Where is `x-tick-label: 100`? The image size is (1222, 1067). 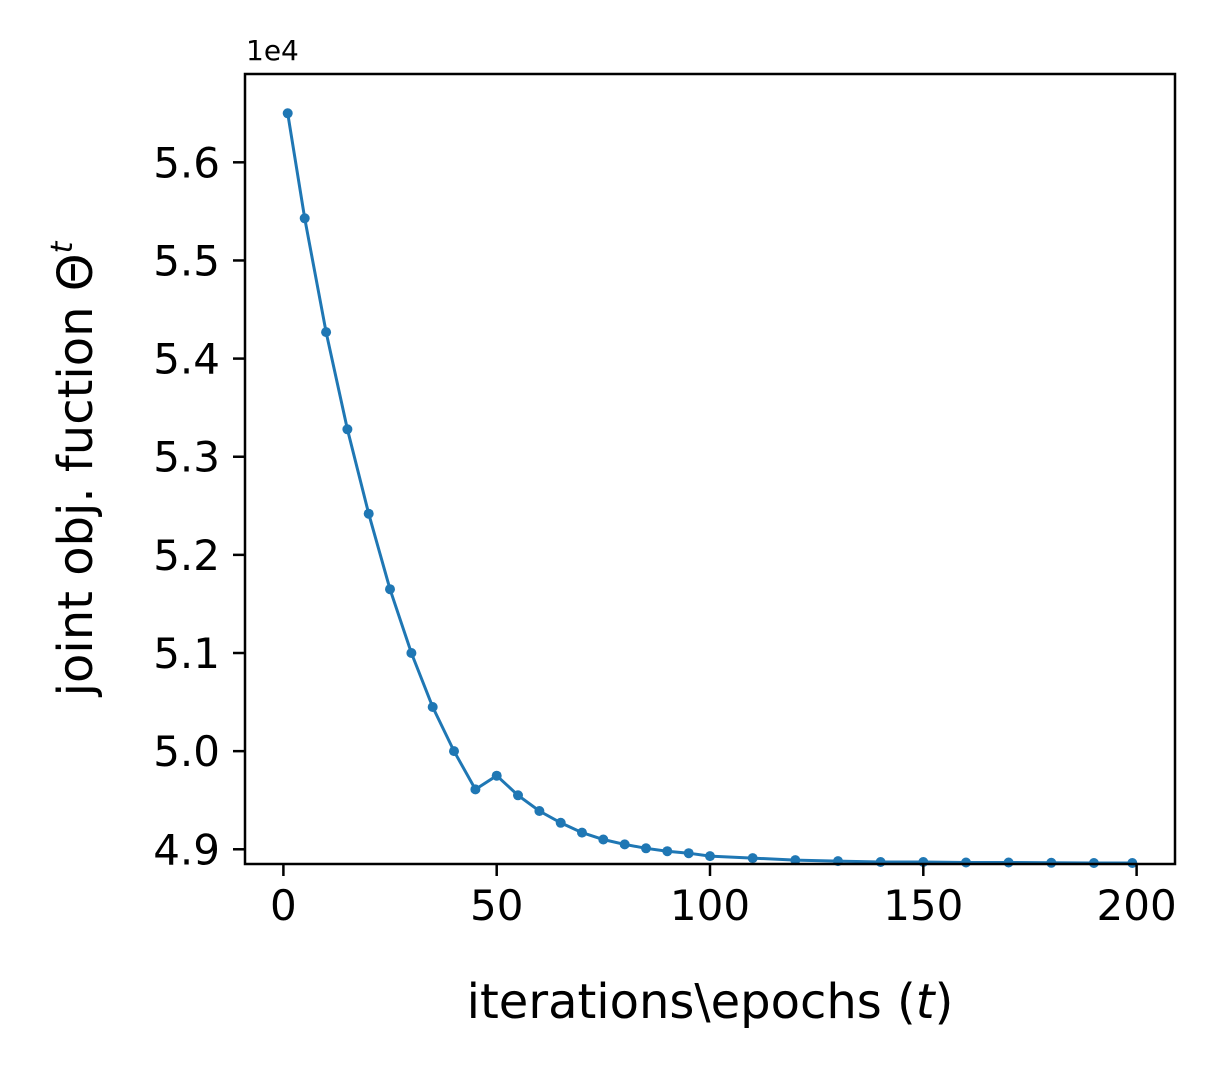
x-tick-label: 100 is located at coordinates (710, 905).